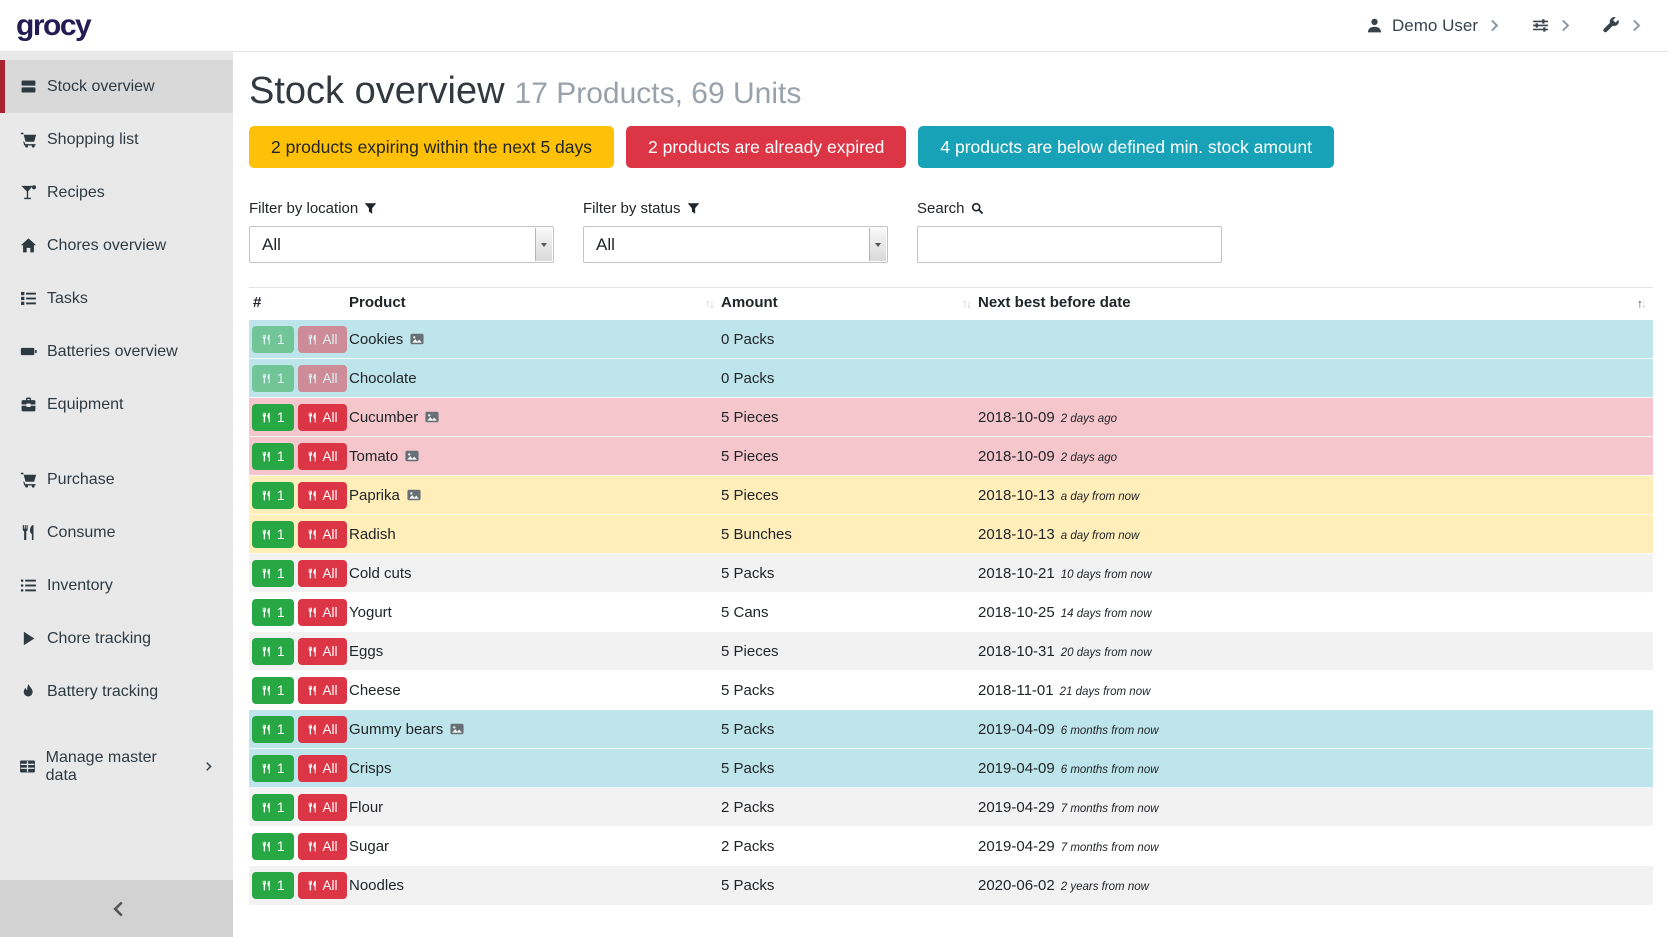 The height and width of the screenshot is (937, 1668). What do you see at coordinates (377, 885) in the screenshot?
I see `product-name: Noodles` at bounding box center [377, 885].